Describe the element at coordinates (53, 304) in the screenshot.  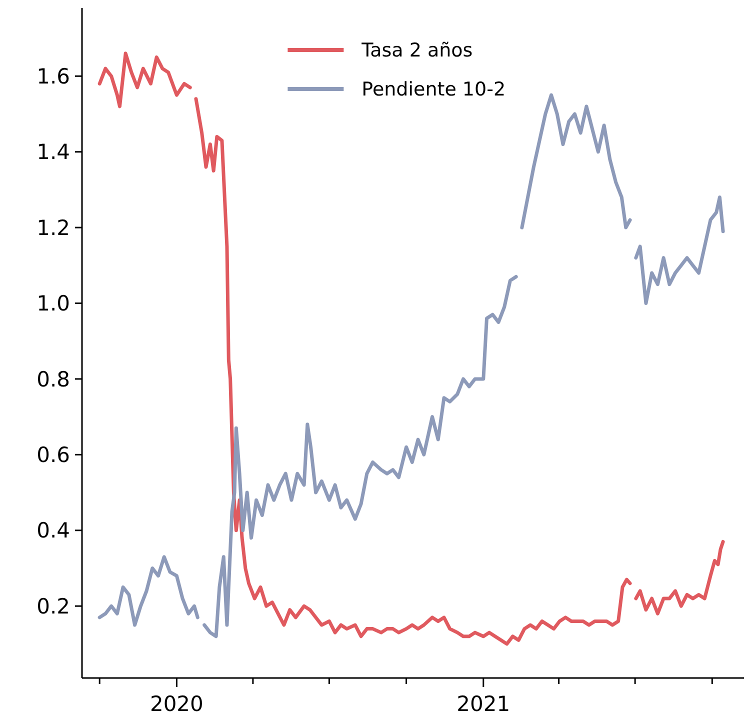
I see `y-tick-label: 1.0` at that location.